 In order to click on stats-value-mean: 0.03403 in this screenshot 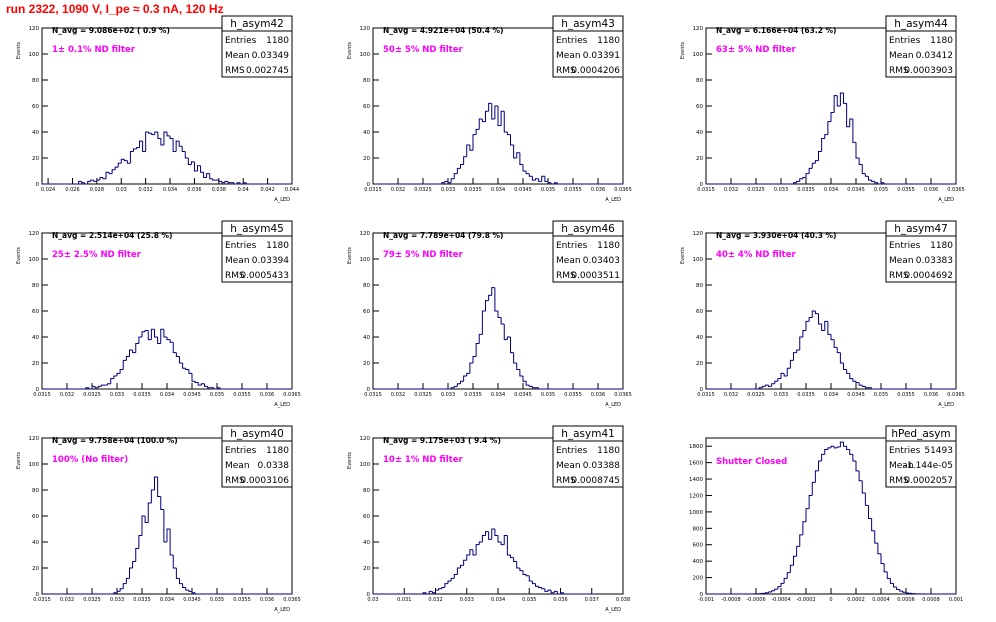, I will do `click(601, 261)`.